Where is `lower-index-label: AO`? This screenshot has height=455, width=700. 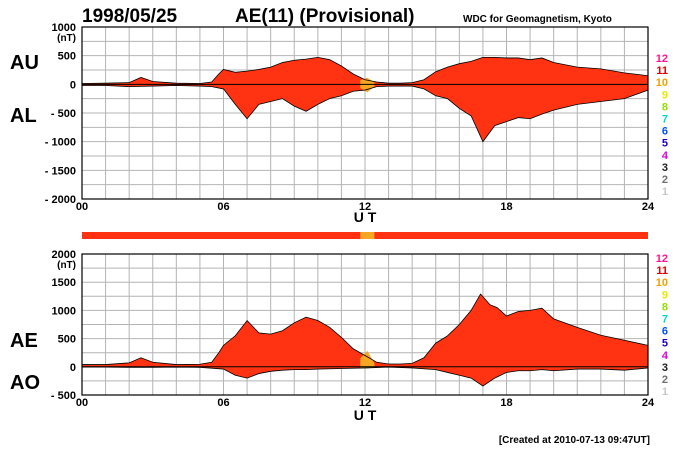
lower-index-label: AO is located at coordinates (25, 383).